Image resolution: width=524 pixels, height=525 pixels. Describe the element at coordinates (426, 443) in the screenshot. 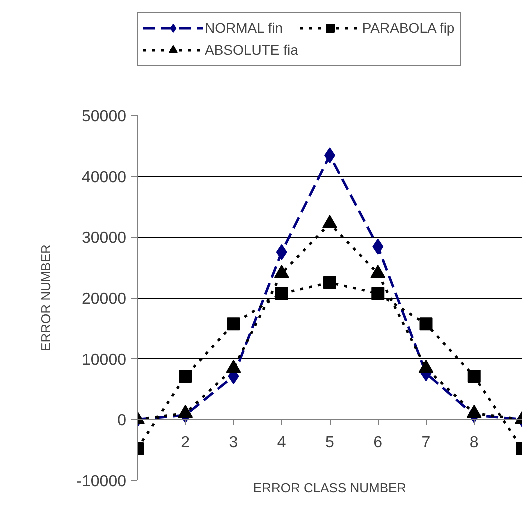

I see `x-tick-label: 7` at that location.